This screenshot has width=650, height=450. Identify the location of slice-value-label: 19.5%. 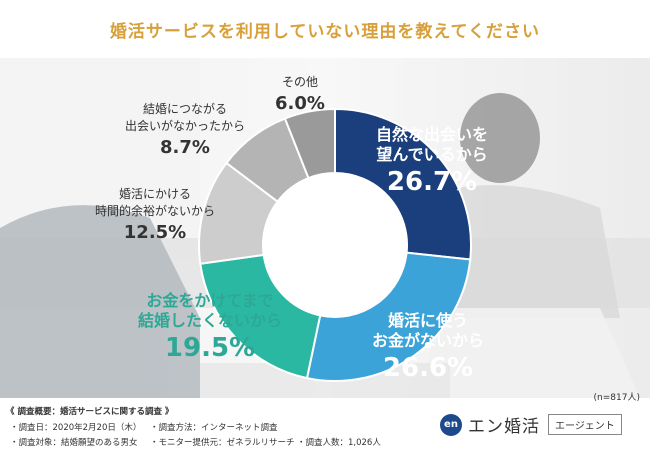
(210, 348).